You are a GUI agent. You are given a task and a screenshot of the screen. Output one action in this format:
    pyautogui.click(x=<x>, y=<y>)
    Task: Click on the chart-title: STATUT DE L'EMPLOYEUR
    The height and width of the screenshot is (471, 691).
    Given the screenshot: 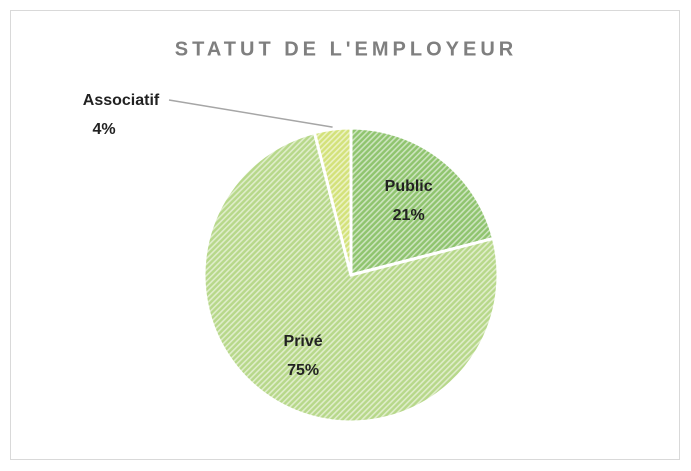 What is the action you would take?
    pyautogui.click(x=346, y=49)
    